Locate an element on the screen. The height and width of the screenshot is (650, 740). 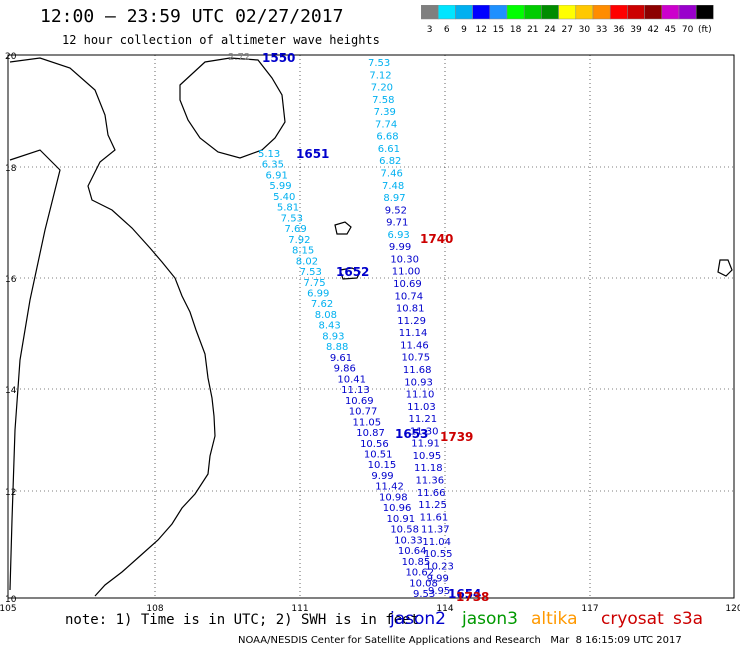
latitude-tick-label: 16 is located at coordinates (11, 280).